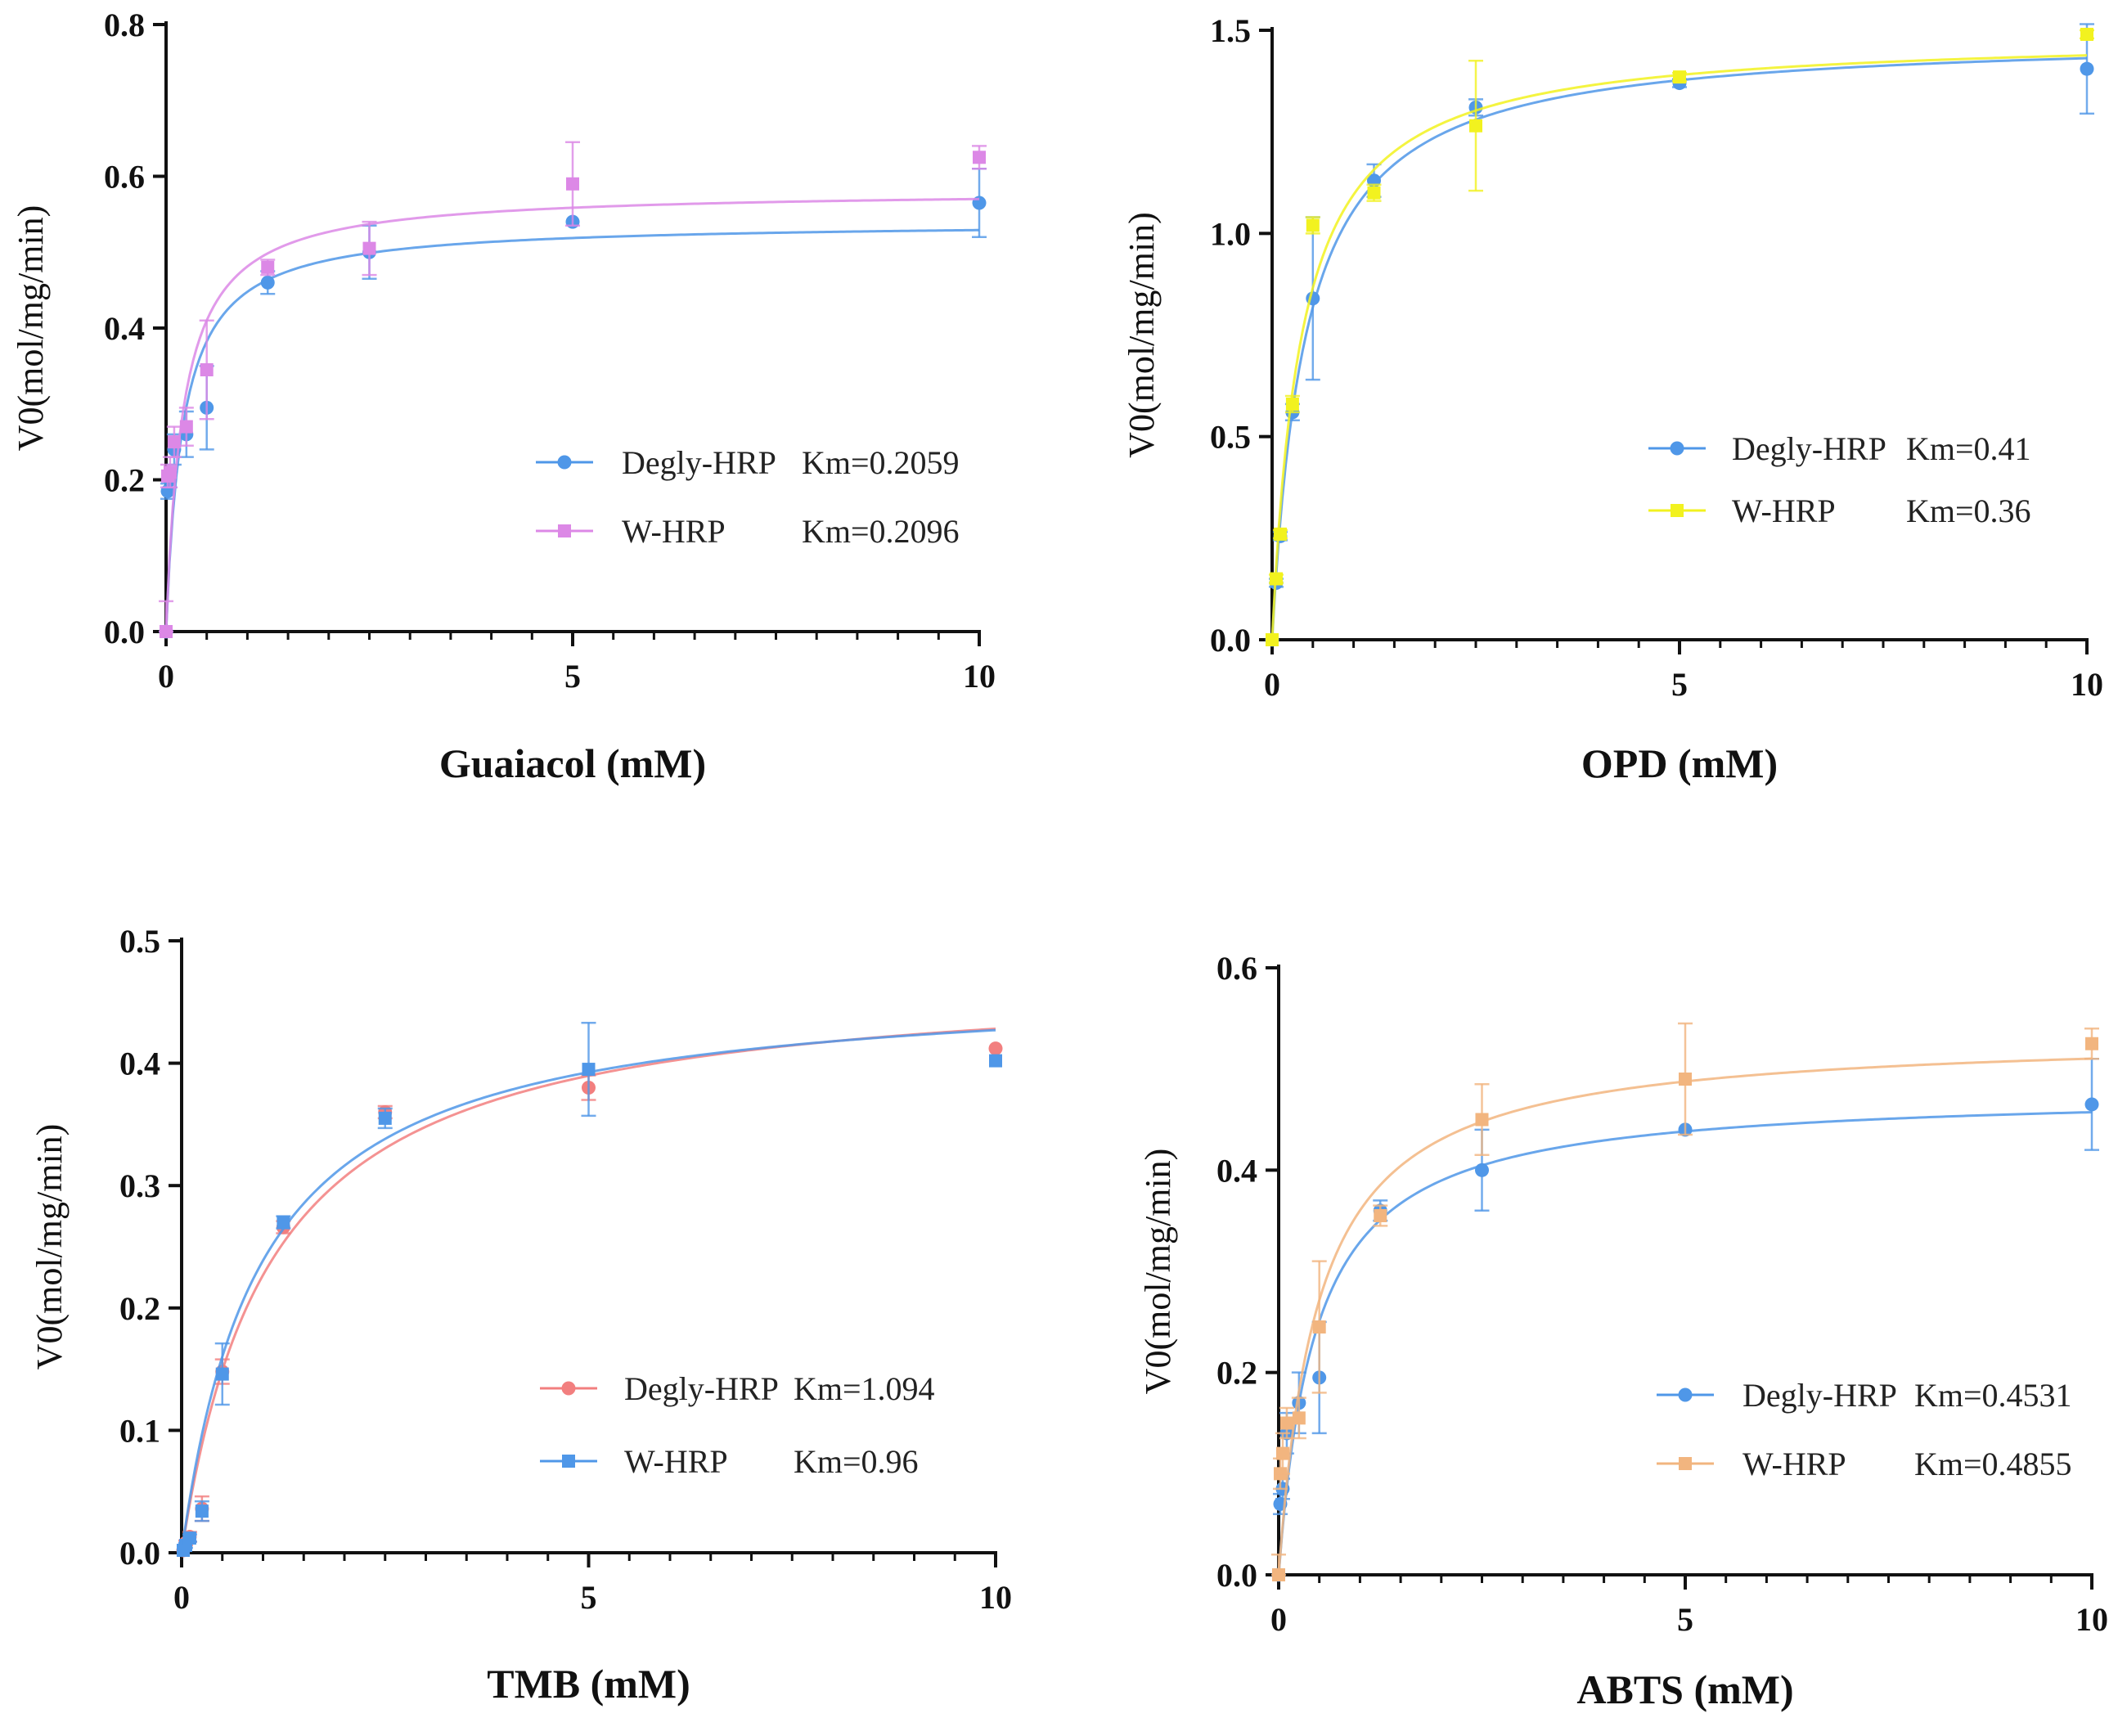  I want to click on legend-km-label: Km=0.2059, so click(881, 462).